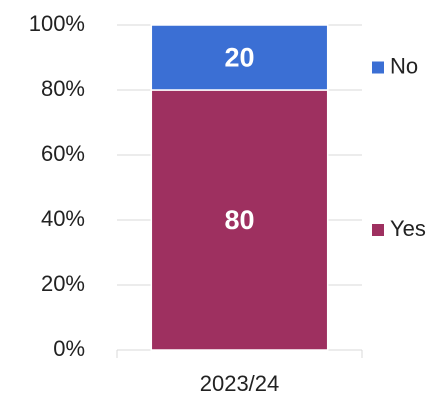  I want to click on data-label: 20, so click(239, 58).